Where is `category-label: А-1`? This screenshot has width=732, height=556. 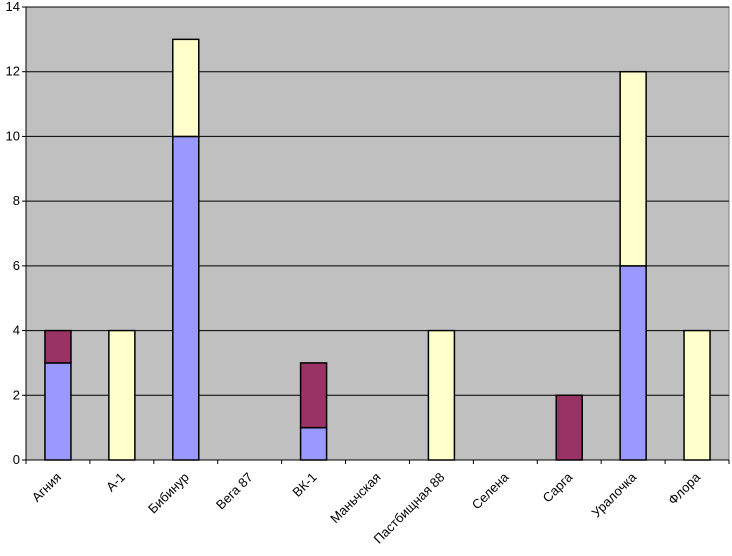
category-label: А-1 is located at coordinates (115, 482).